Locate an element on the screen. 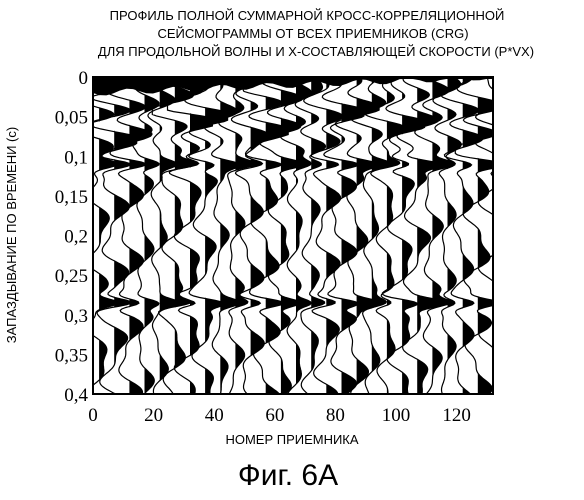 The image size is (584, 500). x-tick-label: 100 is located at coordinates (396, 415).